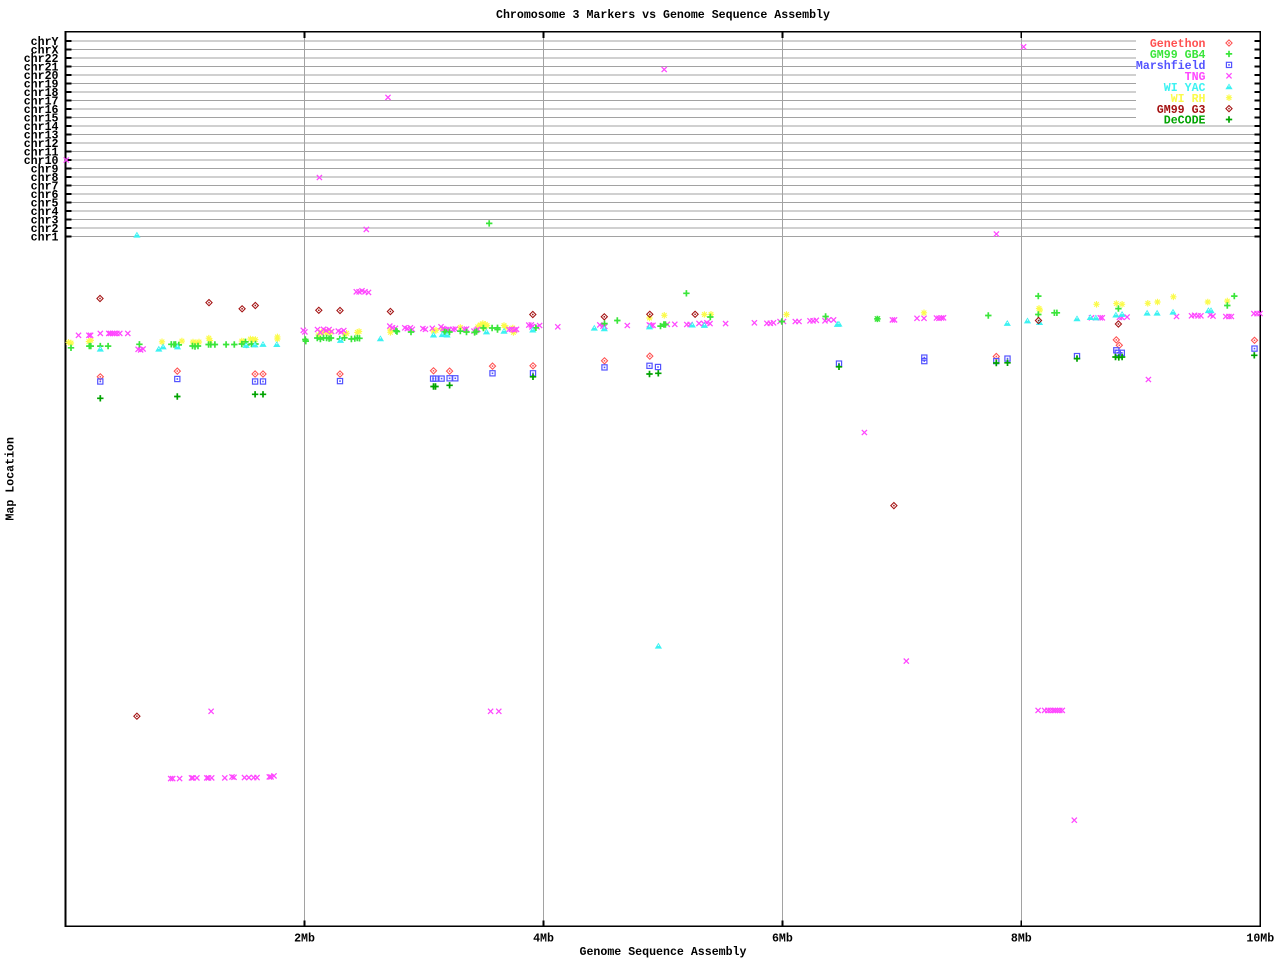 This screenshot has height=965, width=1280. What do you see at coordinates (782, 939) in the screenshot?
I see `svg-text: 6Mb` at bounding box center [782, 939].